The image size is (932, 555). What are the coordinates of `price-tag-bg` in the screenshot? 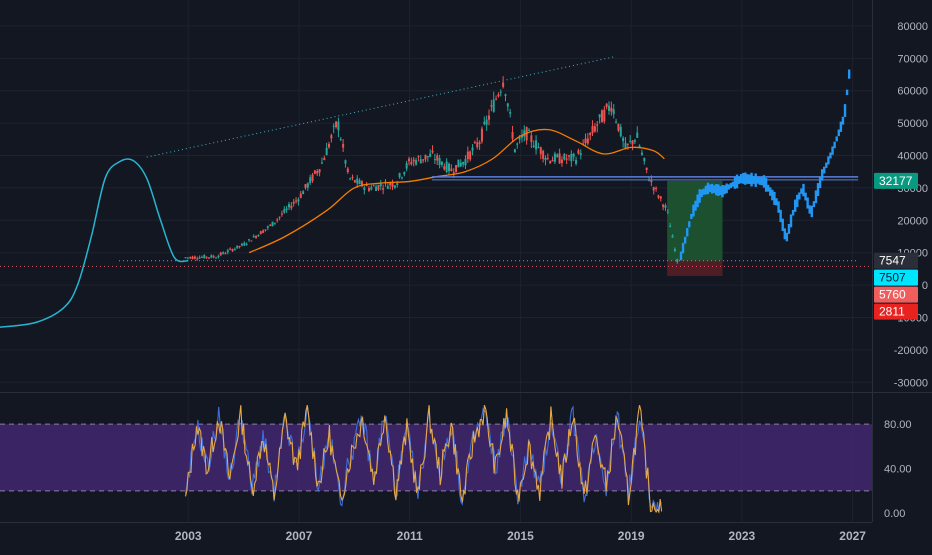 It's located at (896, 294).